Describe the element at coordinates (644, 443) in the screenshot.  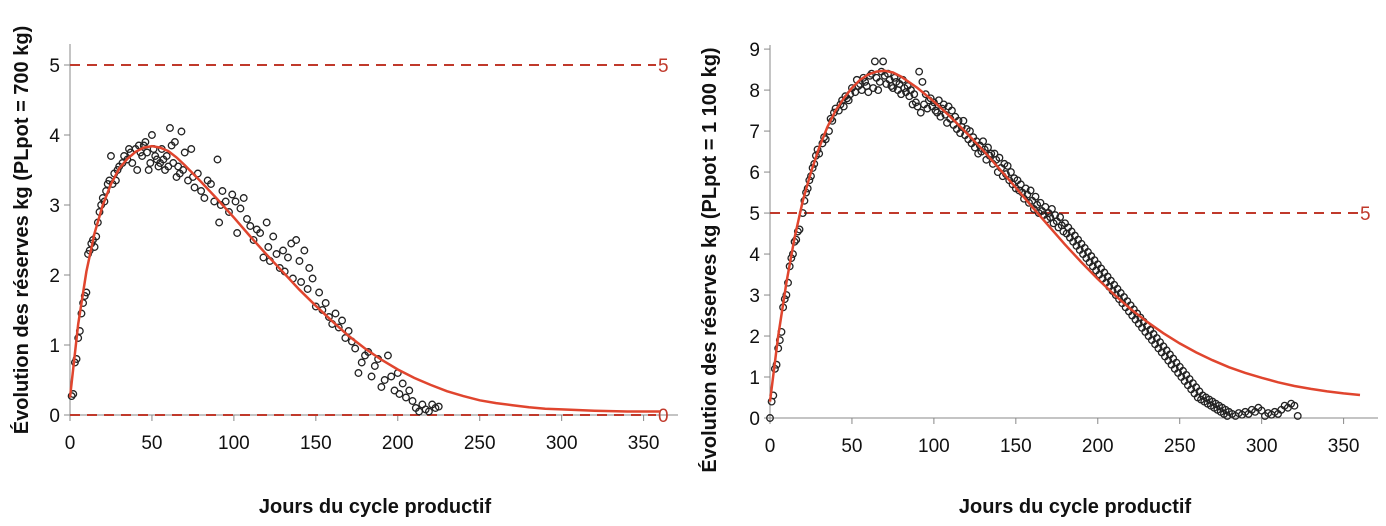
I see `x-tick-label: 350` at that location.